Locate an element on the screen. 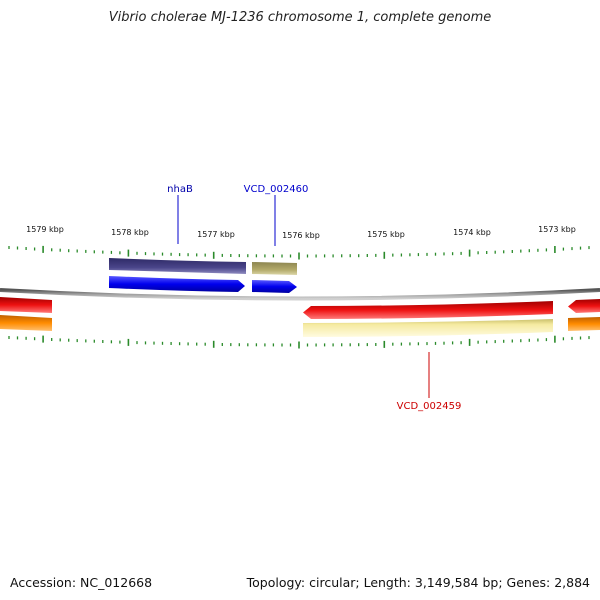 This screenshot has height=600, width=600. kbp-label-1577: 1577 kbp is located at coordinates (216, 234).